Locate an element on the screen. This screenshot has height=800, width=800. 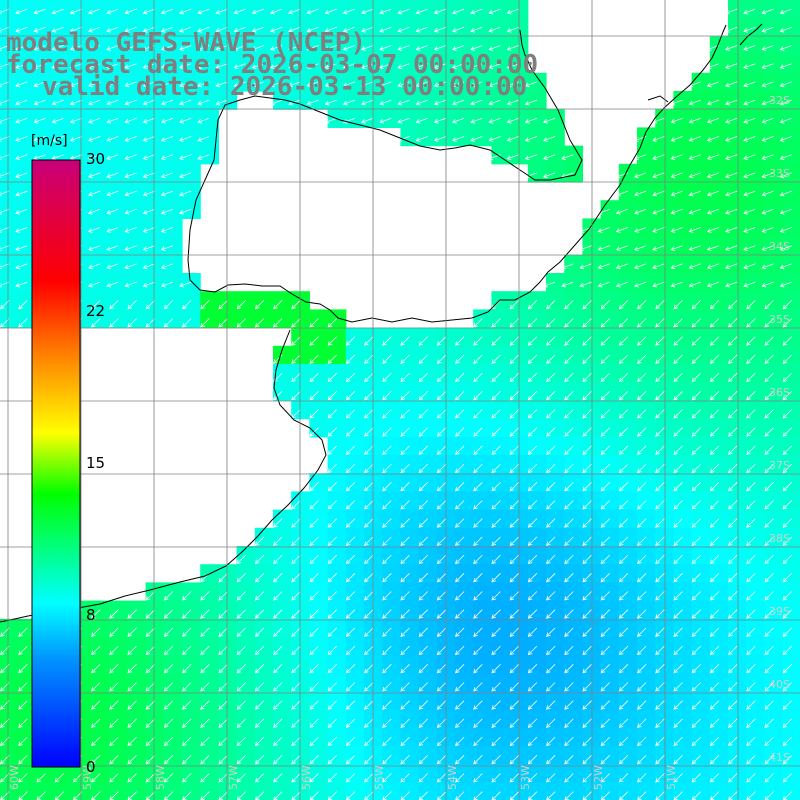
forecast-date: forecast date: 2026-03-07 00:00:00 is located at coordinates (272, 65).